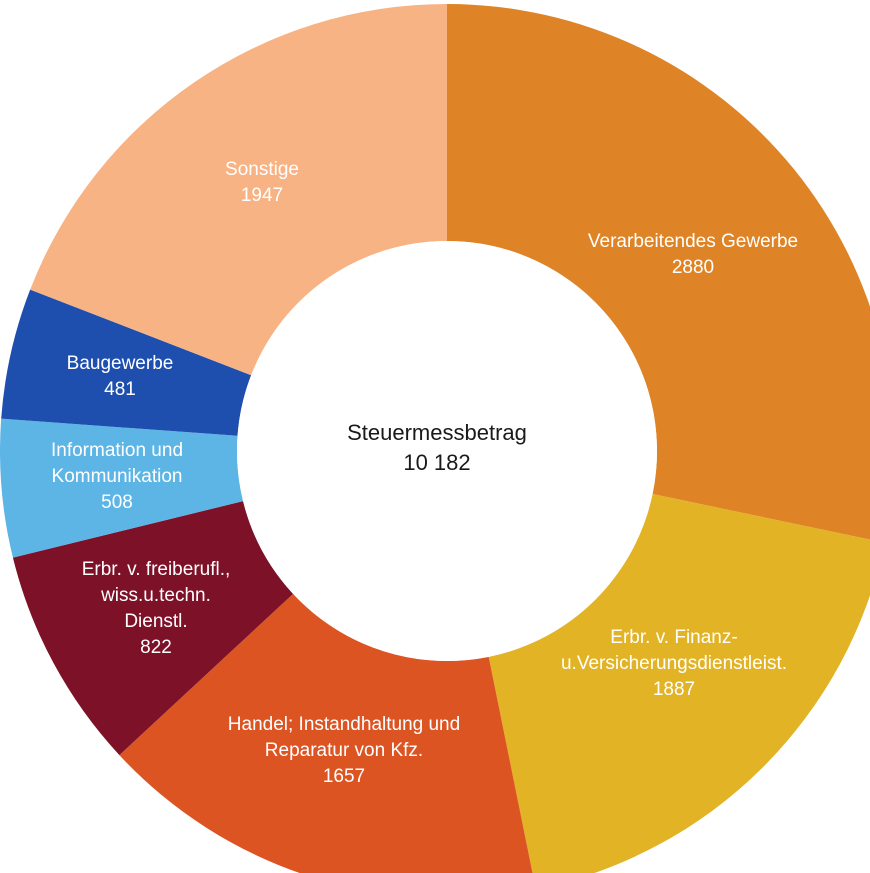  I want to click on slice-label-4: Information und Kommunikation 508, so click(117, 476).